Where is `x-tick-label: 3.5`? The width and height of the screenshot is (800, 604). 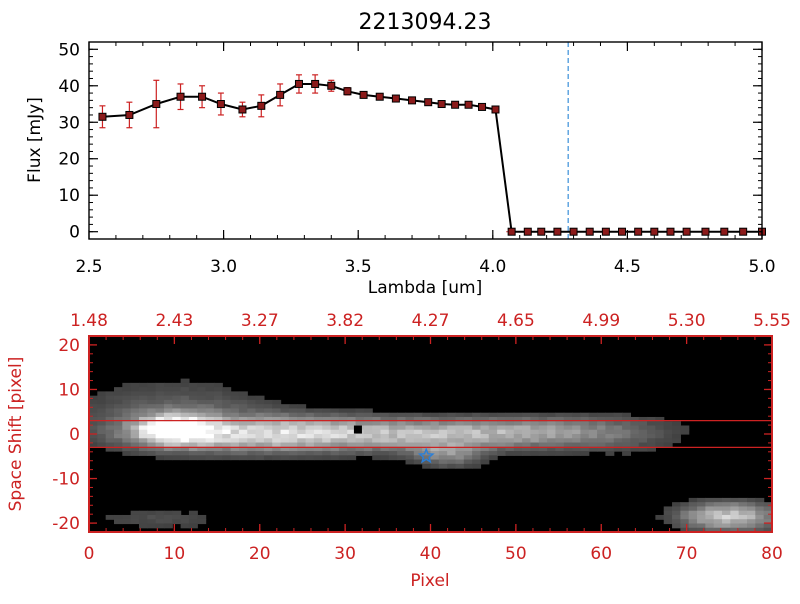
x-tick-label: 3.5 is located at coordinates (358, 267).